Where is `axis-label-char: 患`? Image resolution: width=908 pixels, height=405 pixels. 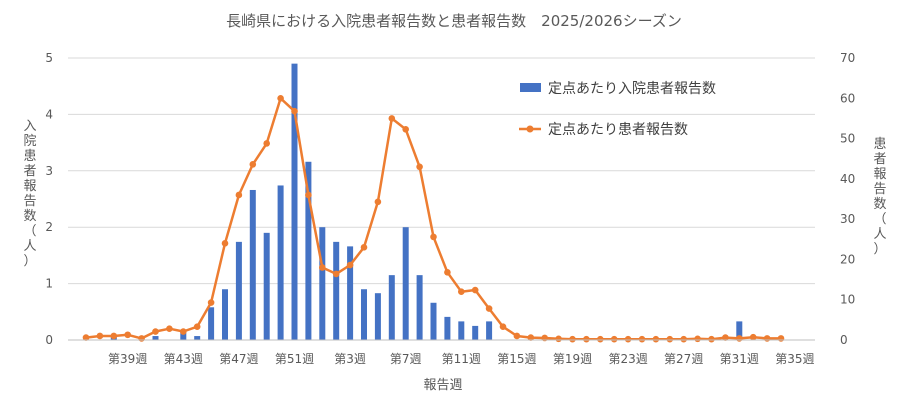
axis-label-char: 患 is located at coordinates (29, 156).